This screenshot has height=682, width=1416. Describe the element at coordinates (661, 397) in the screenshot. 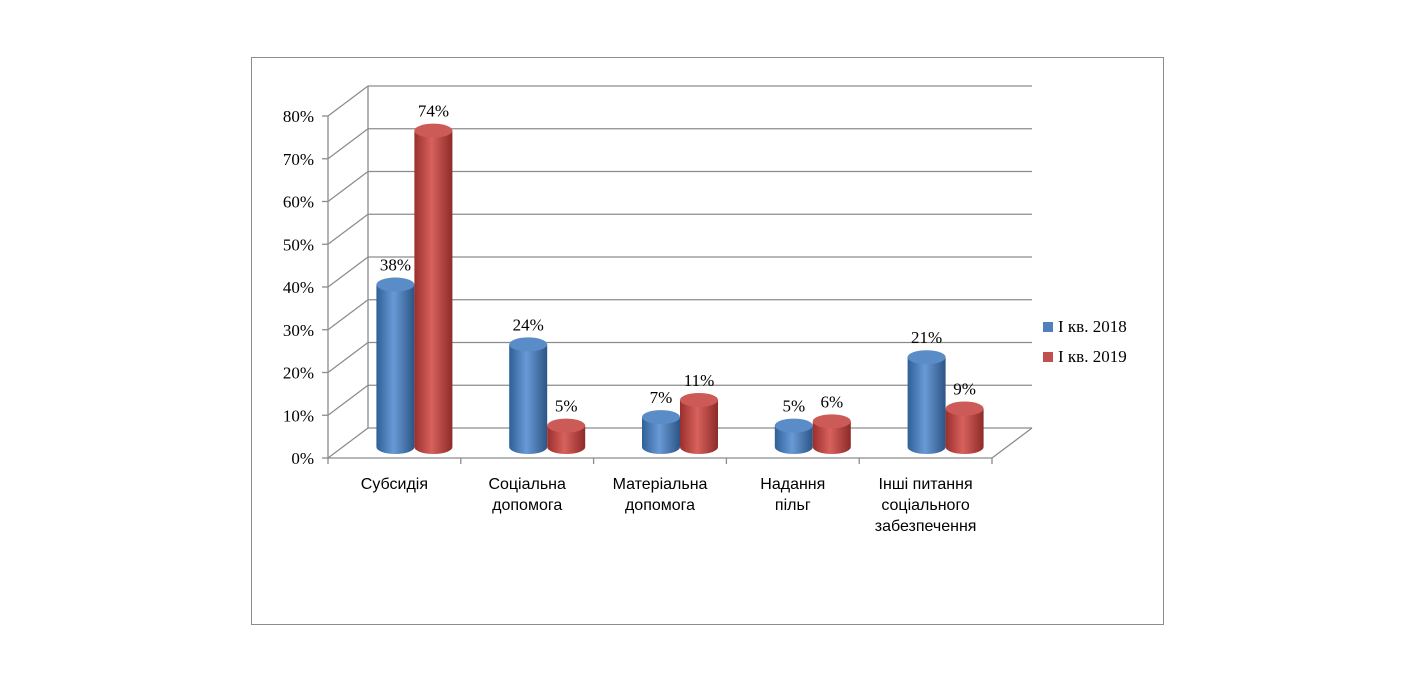

I see `data-label: 7%` at that location.